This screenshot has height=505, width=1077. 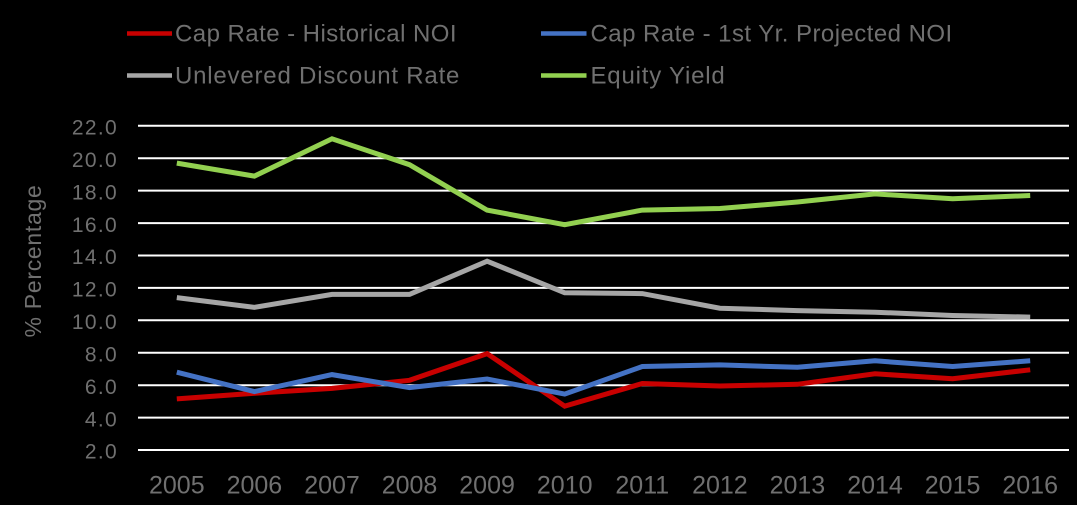 I want to click on svg-text: 2011, so click(x=642, y=486).